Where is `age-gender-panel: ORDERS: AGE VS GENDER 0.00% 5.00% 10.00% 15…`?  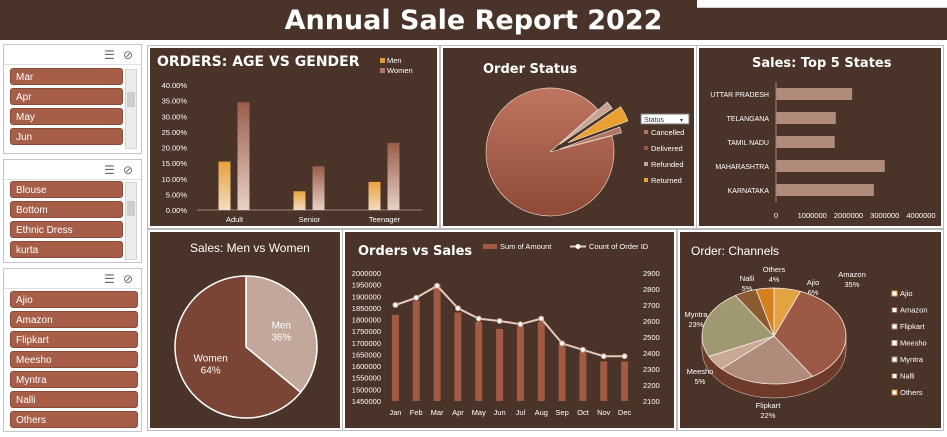 age-gender-panel: ORDERS: AGE VS GENDER 0.00% 5.00% 10.00% 15… is located at coordinates (293, 137).